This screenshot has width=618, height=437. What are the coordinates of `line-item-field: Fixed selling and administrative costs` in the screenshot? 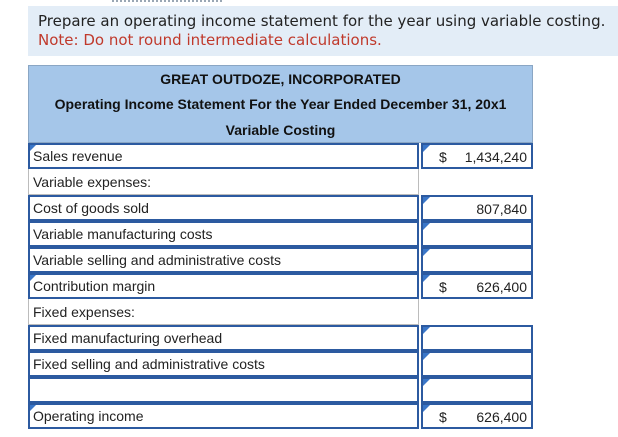 It's located at (223, 364).